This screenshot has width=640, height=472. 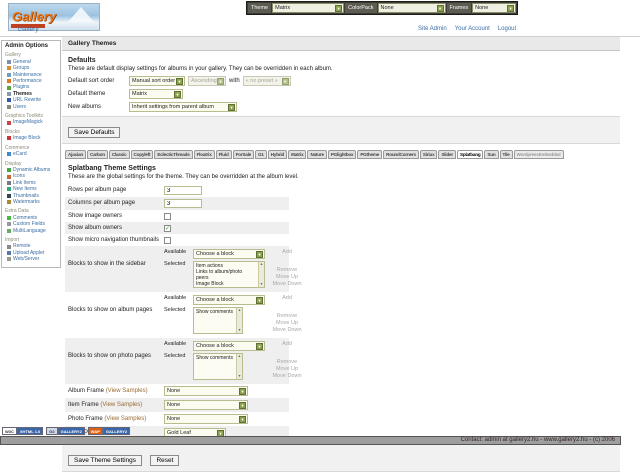 What do you see at coordinates (206, 405) in the screenshot?
I see `item-frame-select: None ▾` at bounding box center [206, 405].